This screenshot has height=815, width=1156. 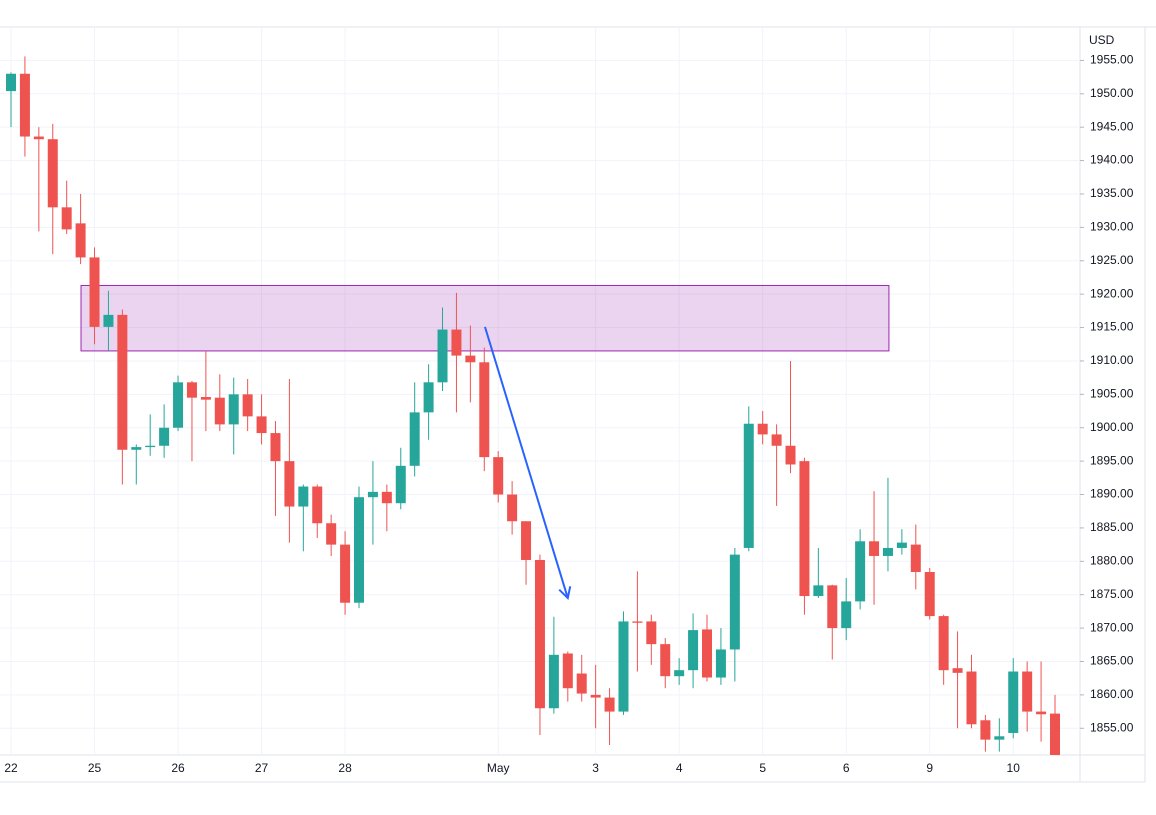 I want to click on y-tick-label: 1900.00, so click(x=1112, y=427).